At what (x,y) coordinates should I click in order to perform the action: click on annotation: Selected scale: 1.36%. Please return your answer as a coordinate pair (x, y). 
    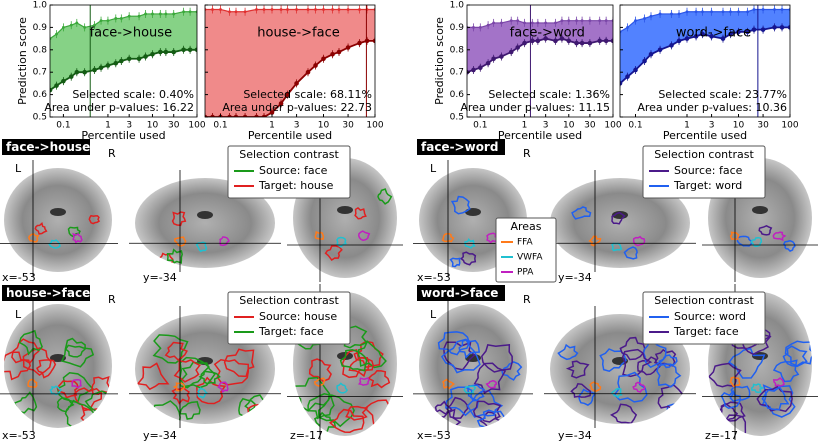
    Looking at the image, I should click on (549, 94).